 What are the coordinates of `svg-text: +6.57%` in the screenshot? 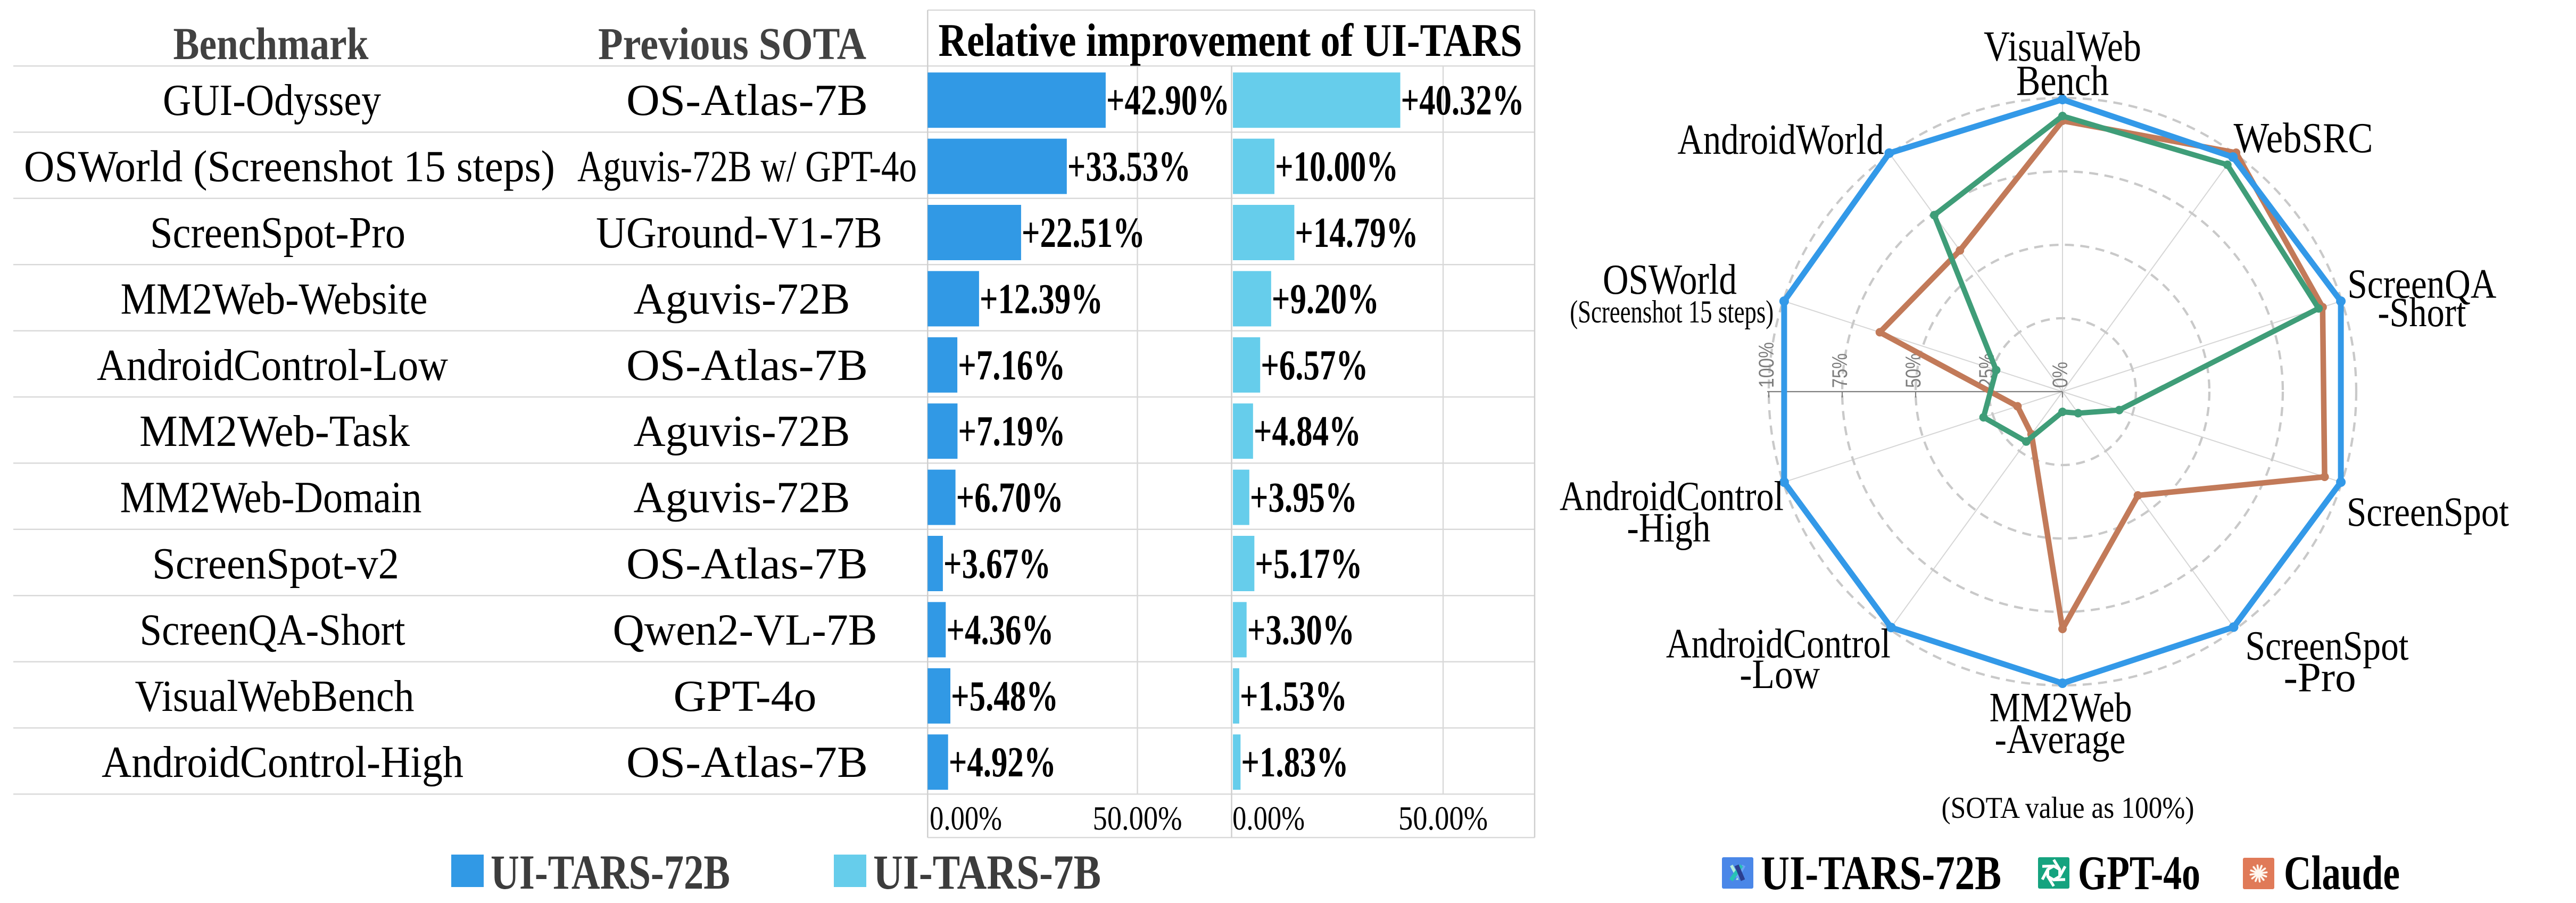 It's located at (1314, 365).